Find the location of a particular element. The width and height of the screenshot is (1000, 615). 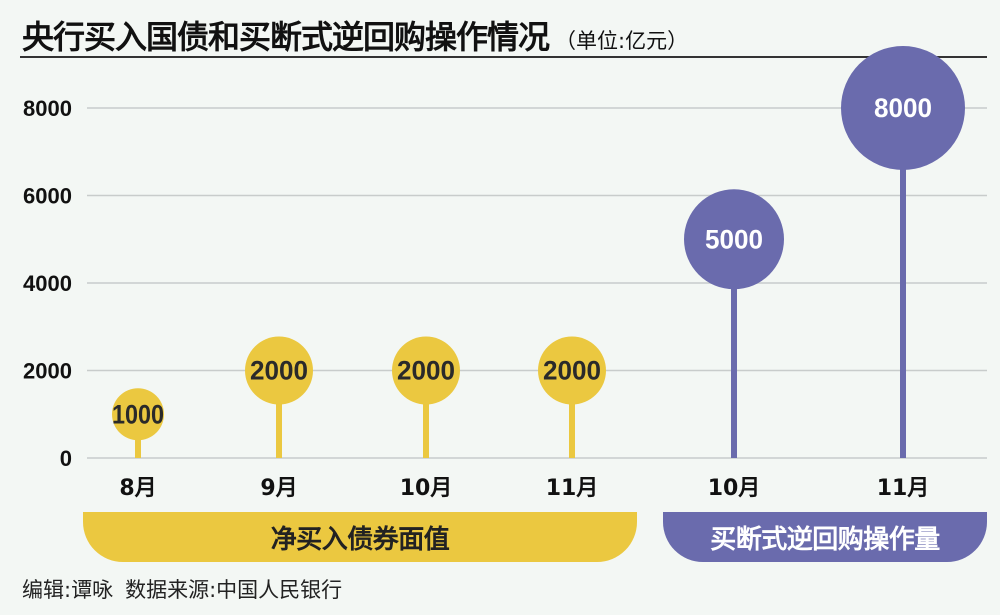

data-value-label: 8000 is located at coordinates (903, 108).